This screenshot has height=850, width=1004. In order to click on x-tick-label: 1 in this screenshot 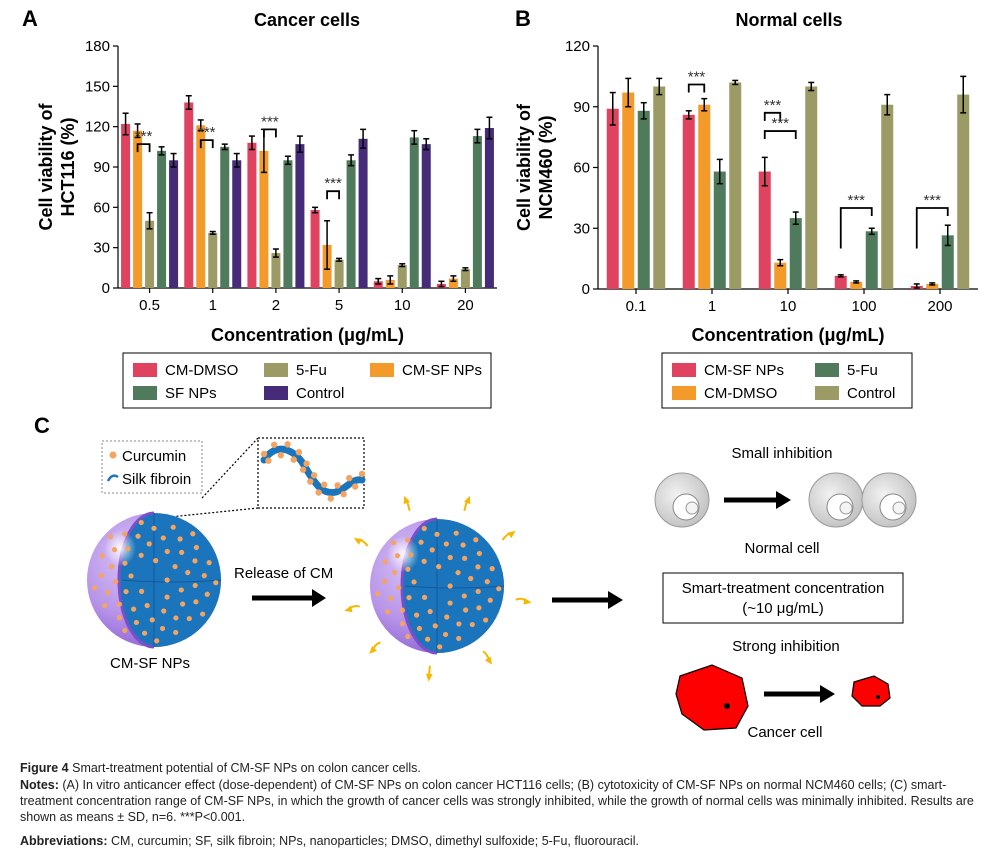, I will do `click(213, 305)`.